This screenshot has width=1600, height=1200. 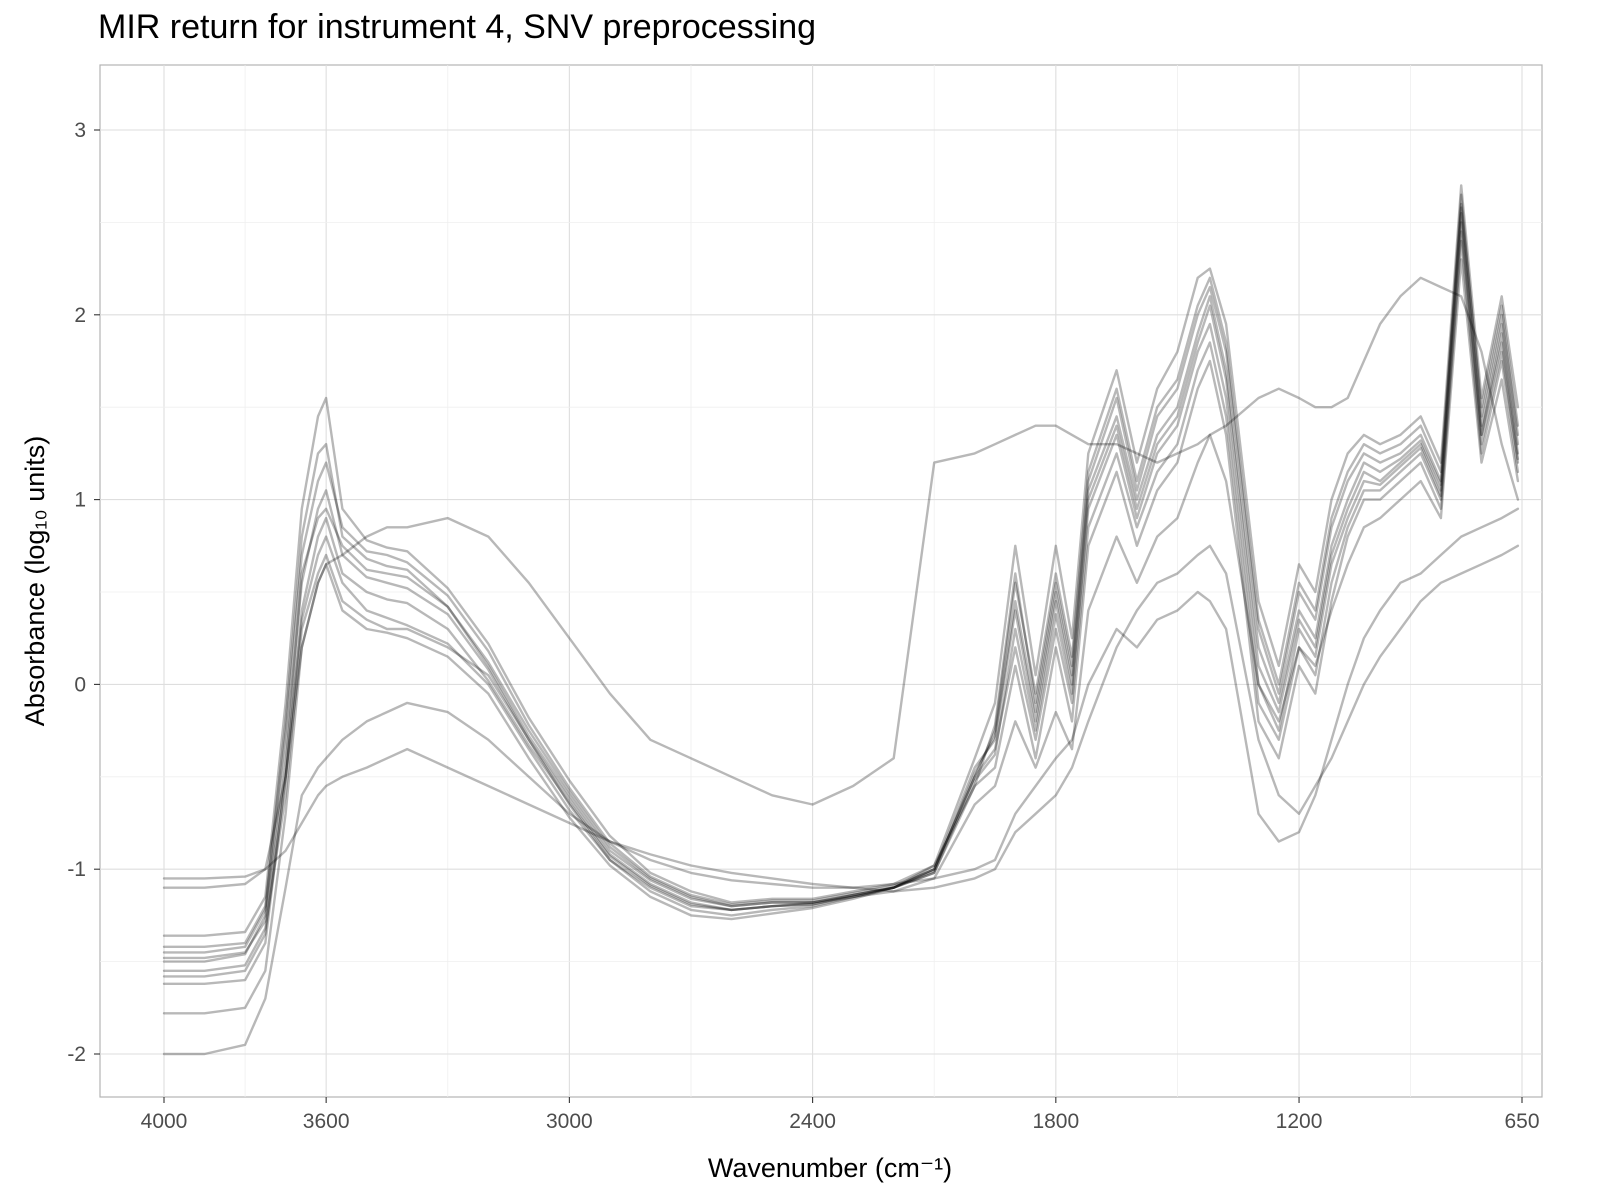 I want to click on y-tick-label: 3, so click(x=80, y=130).